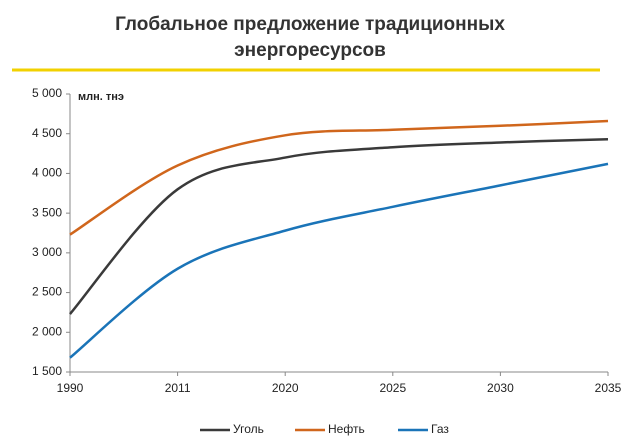  I want to click on y-tick-label: 3 500, so click(47, 212).